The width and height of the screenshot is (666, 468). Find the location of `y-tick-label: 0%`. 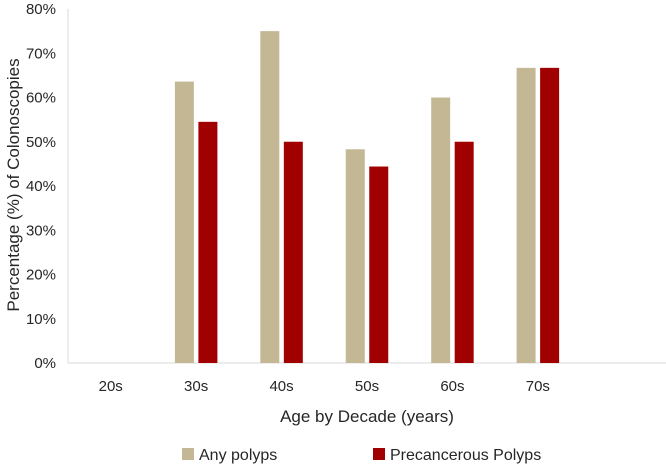

y-tick-label: 0% is located at coordinates (45, 363).